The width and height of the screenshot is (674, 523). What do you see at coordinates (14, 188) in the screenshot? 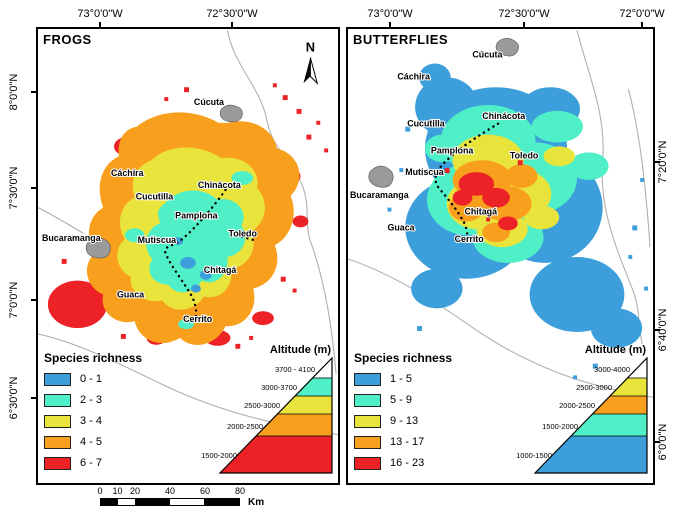
I see `latitude-tick-label: 7°30'0"N` at bounding box center [14, 188].